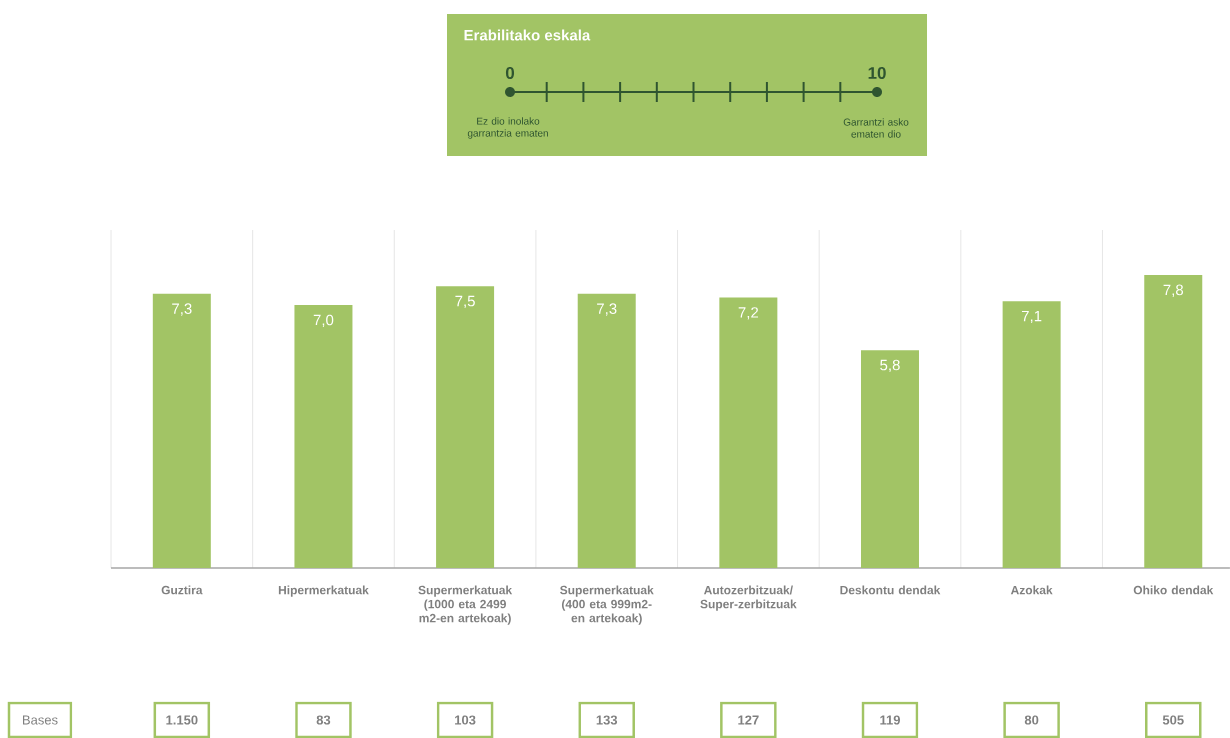 Image resolution: width=1230 pixels, height=738 pixels. I want to click on x-tick-label: Supermerkatuak (1000 eta 2499 m2-en artekoak), so click(465, 605).